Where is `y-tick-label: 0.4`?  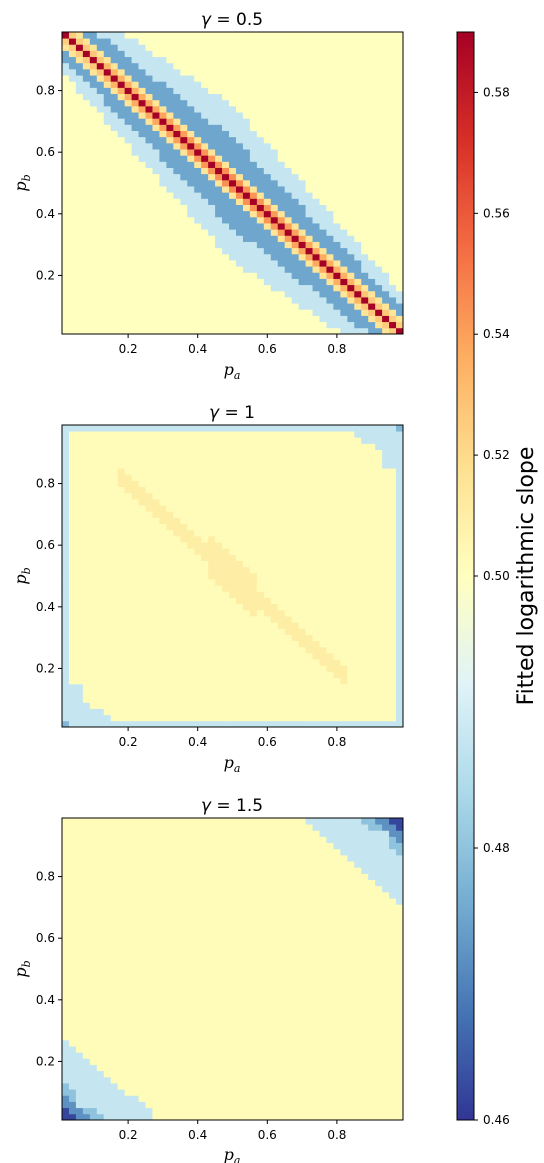 y-tick-label: 0.4 is located at coordinates (45, 607).